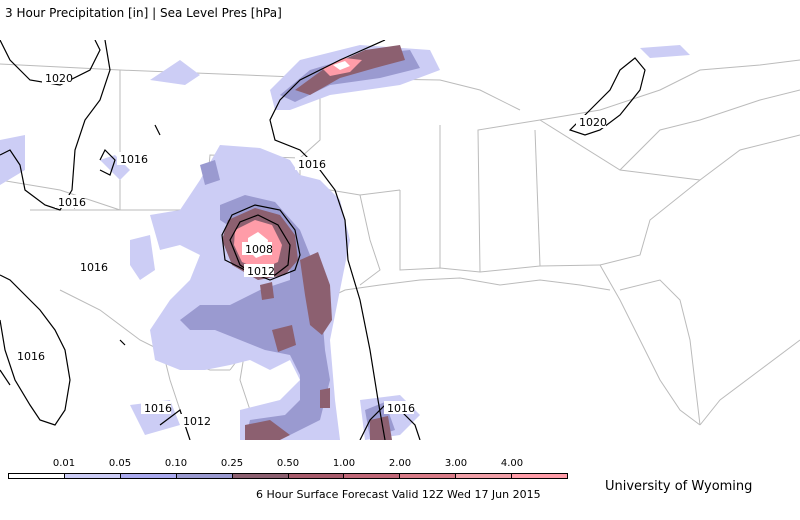 The height and width of the screenshot is (520, 800). I want to click on legend-label: 0.01, so click(64, 463).